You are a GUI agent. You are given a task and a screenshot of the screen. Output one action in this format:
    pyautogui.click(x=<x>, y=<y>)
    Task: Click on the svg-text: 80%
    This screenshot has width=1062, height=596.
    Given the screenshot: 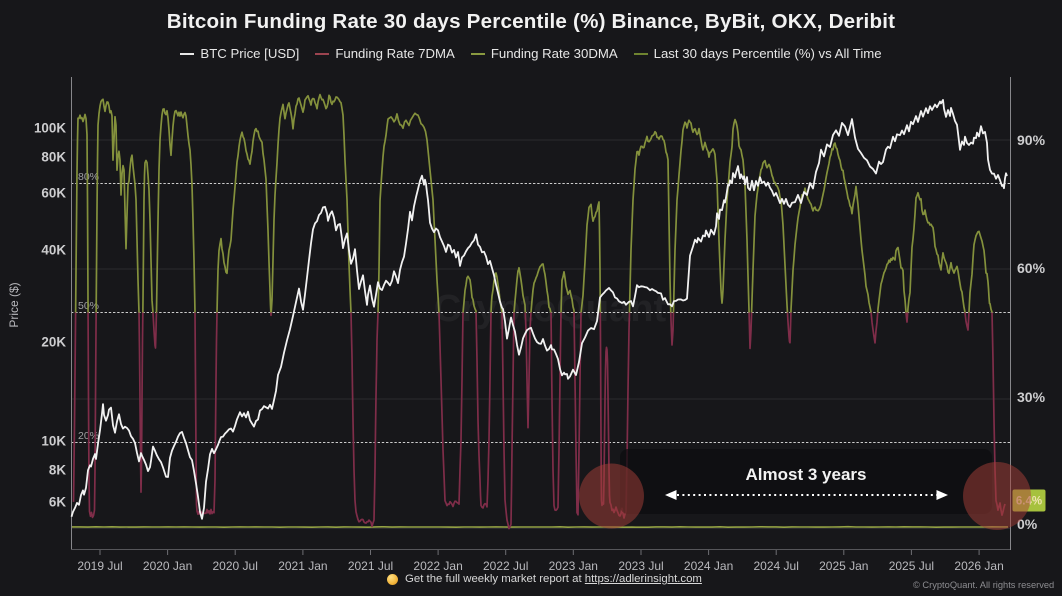 What is the action you would take?
    pyautogui.click(x=88, y=177)
    